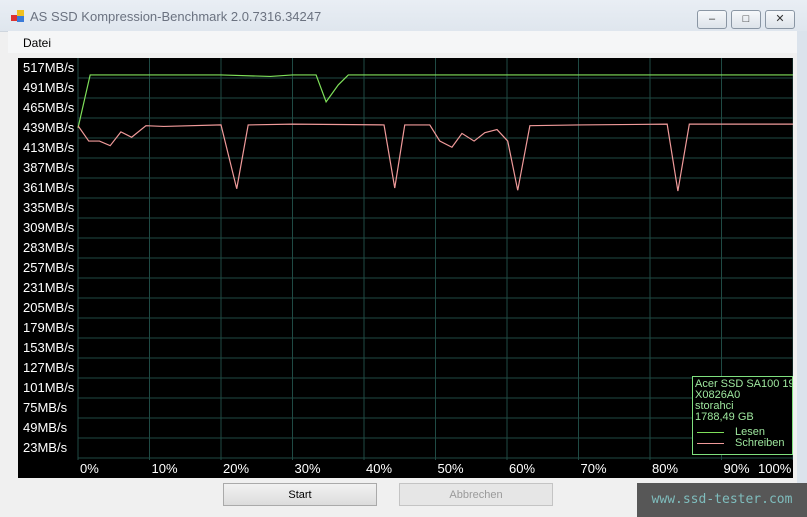  I want to click on legend-schreiben: Schreiben, so click(760, 443).